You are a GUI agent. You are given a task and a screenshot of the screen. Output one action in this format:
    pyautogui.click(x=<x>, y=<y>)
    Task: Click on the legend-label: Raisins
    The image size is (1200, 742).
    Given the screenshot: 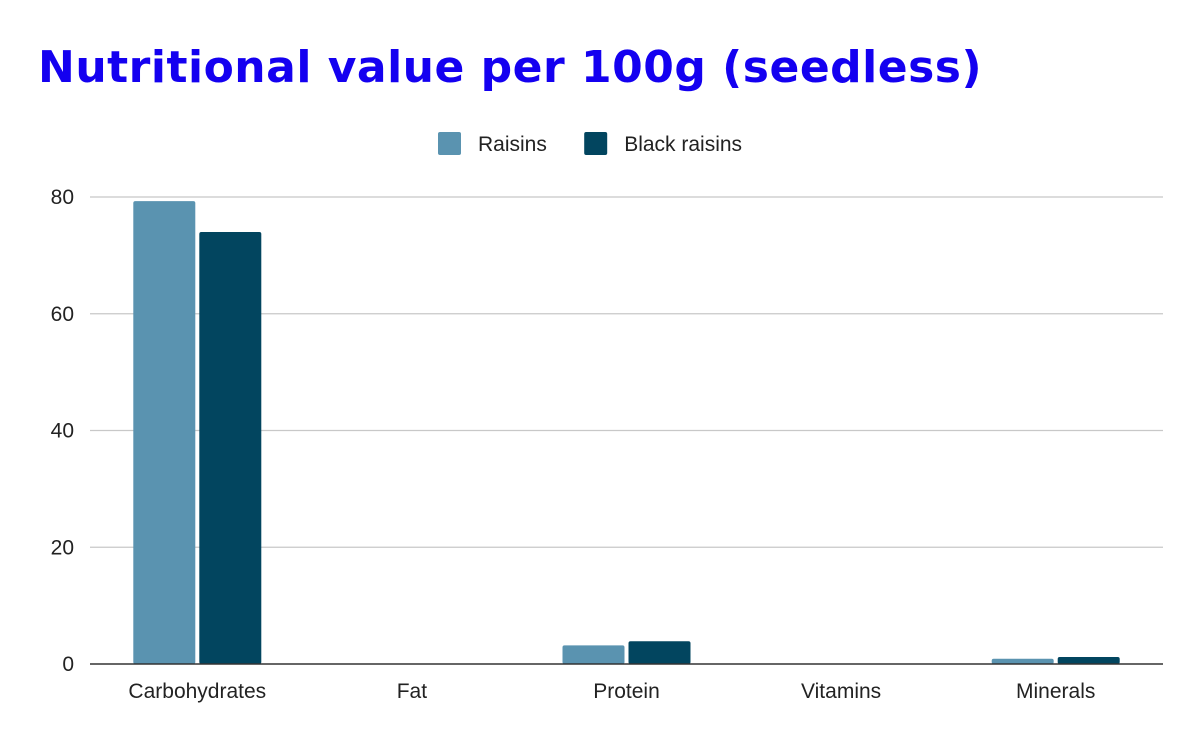 What is the action you would take?
    pyautogui.click(x=512, y=144)
    